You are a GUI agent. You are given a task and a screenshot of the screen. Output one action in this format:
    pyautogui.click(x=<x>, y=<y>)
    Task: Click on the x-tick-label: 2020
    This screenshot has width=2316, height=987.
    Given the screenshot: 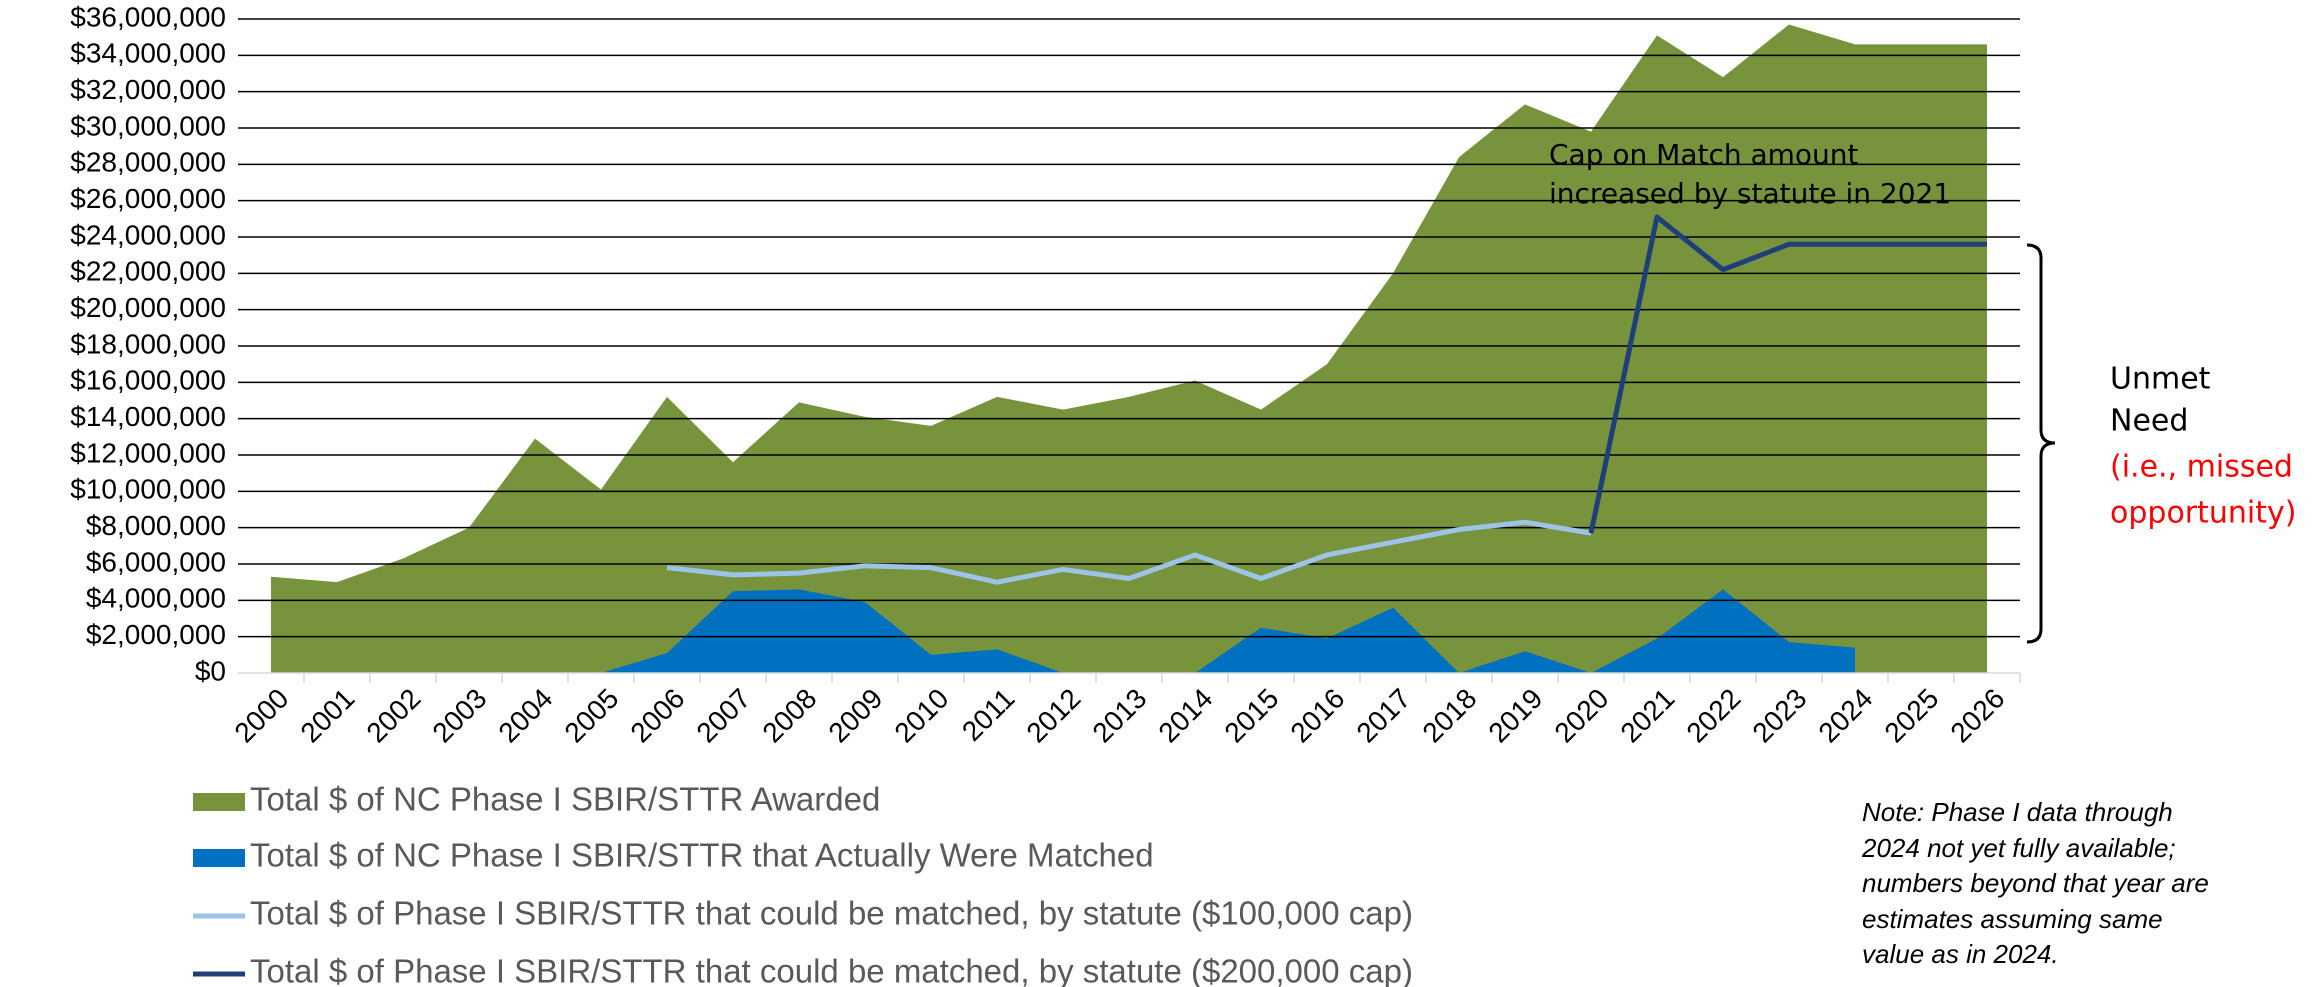 What is the action you would take?
    pyautogui.click(x=1581, y=716)
    